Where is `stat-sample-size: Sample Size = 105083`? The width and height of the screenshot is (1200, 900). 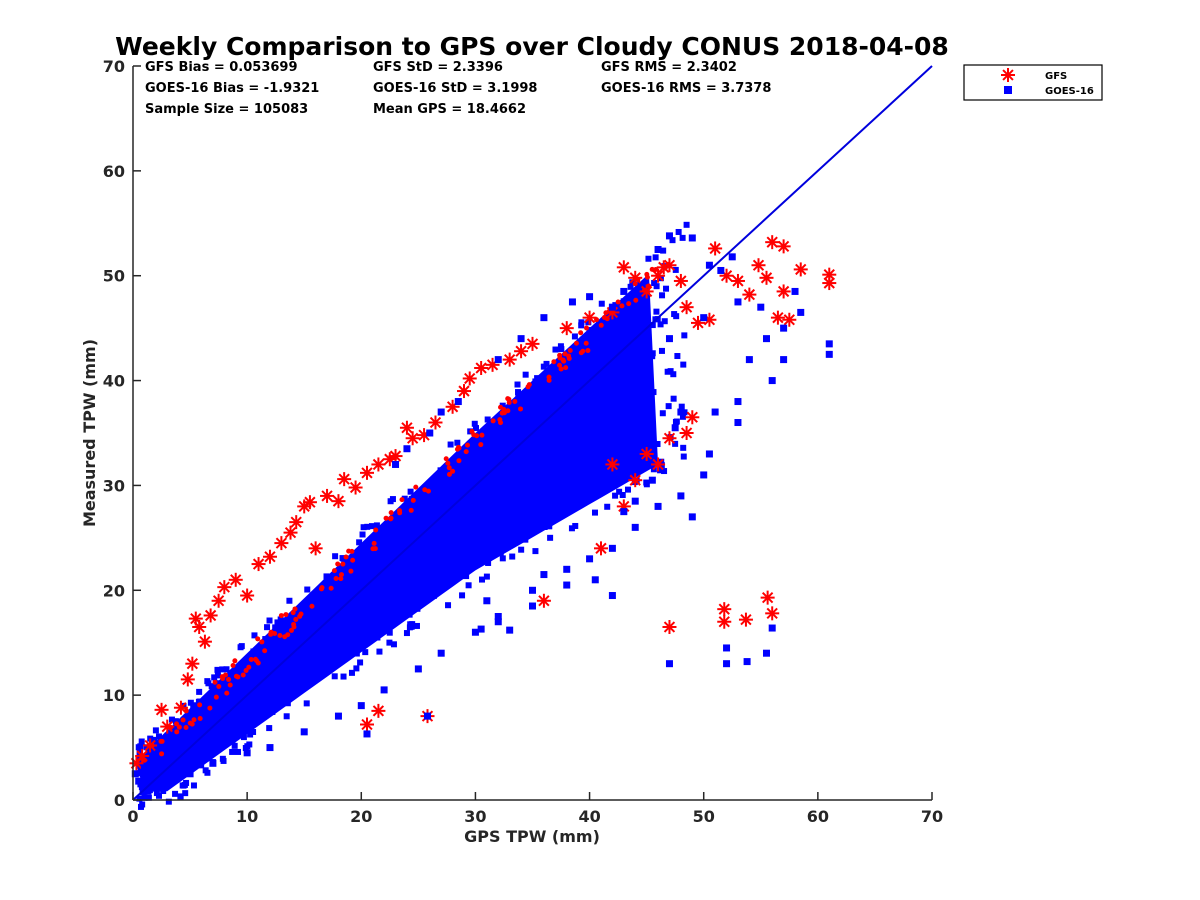
stat-sample-size: Sample Size = 105083 is located at coordinates (226, 109).